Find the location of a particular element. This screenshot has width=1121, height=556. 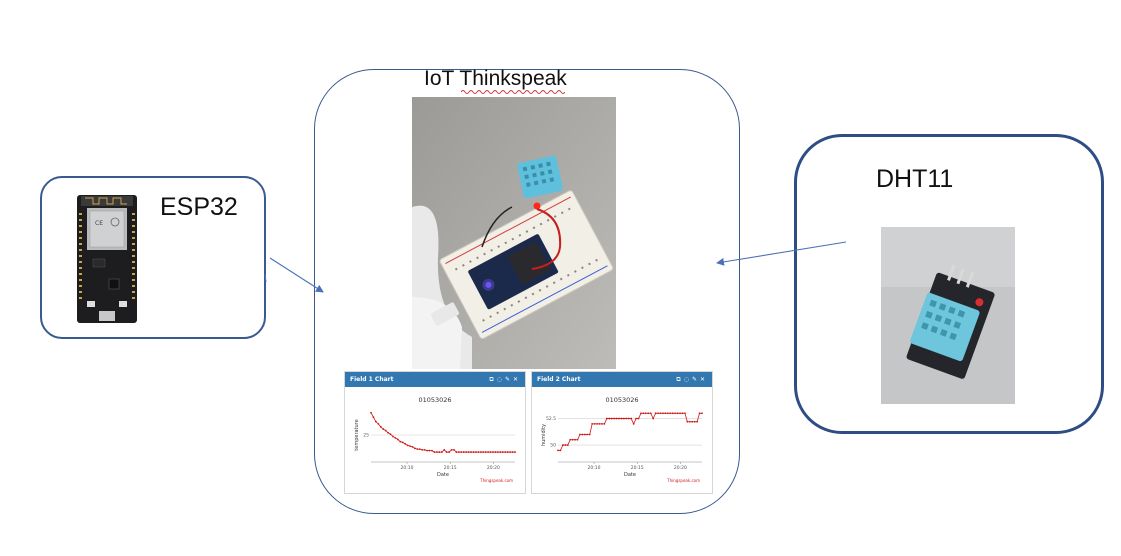

y-axis-title: temperature is located at coordinates (357, 434).